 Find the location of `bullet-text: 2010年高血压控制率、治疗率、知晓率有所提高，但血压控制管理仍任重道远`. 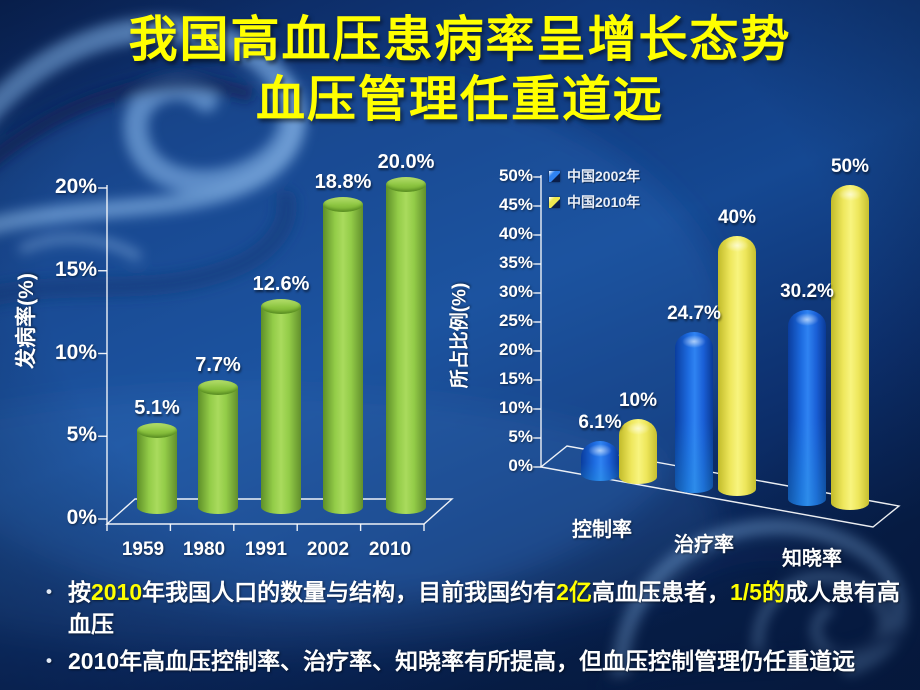

bullet-text: 2010年高血压控制率、治疗率、知晓率有所提高，但血压控制管理仍任重道远 is located at coordinates (462, 661).